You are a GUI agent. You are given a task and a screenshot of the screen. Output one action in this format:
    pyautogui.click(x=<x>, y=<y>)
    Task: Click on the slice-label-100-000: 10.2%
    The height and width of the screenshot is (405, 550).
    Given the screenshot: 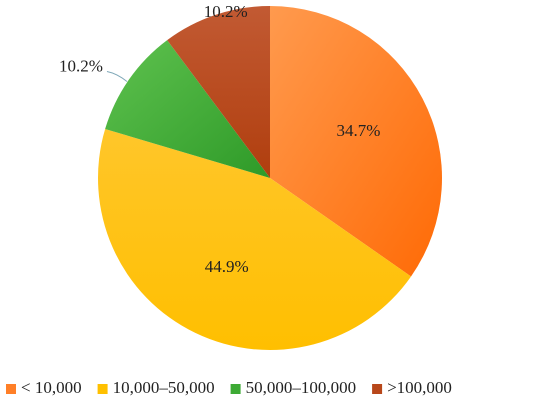 What is the action you would take?
    pyautogui.click(x=226, y=11)
    